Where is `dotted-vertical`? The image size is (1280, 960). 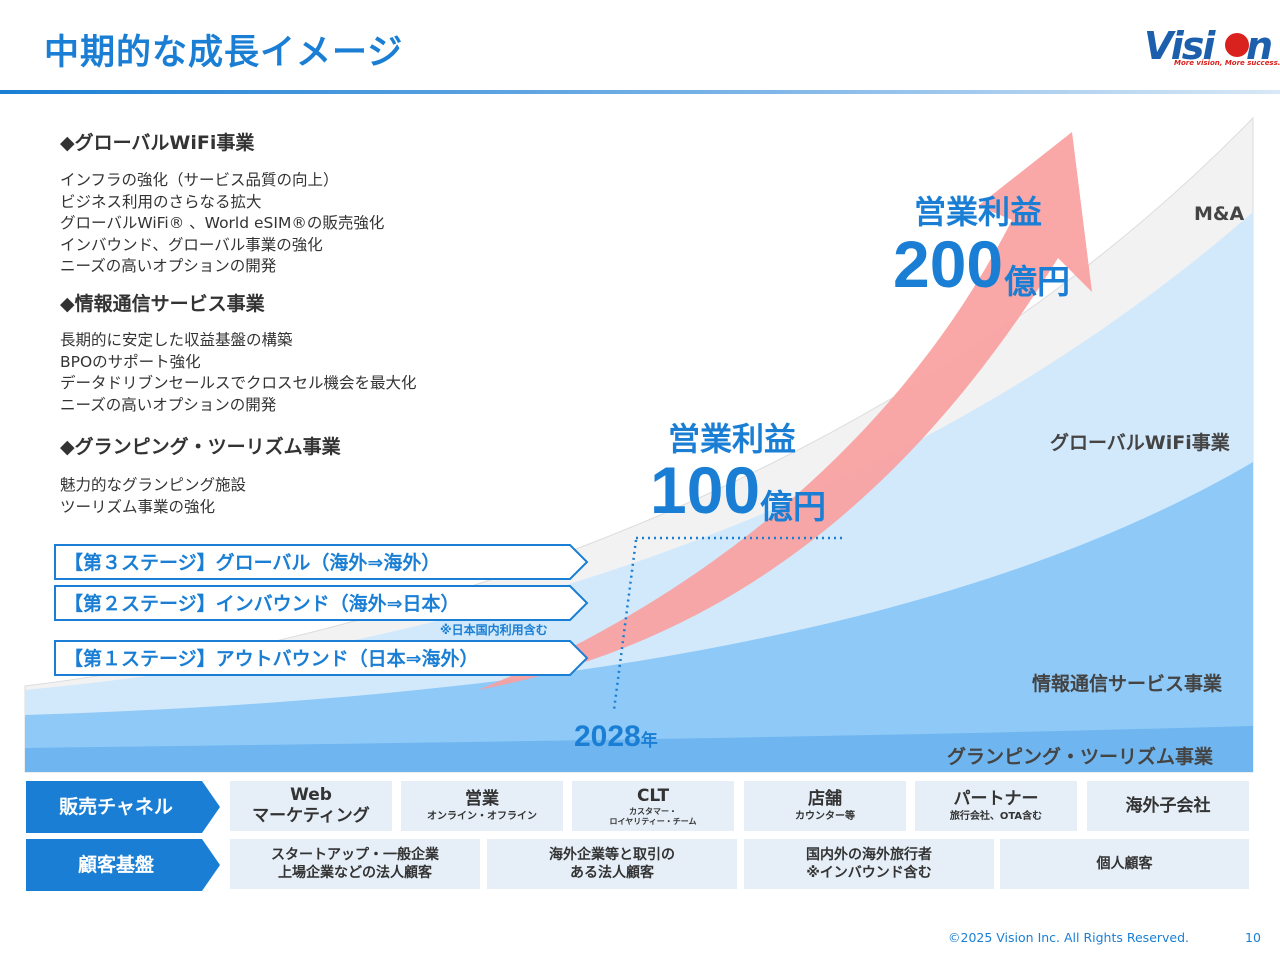
dotted-vertical is located at coordinates (625, 625).